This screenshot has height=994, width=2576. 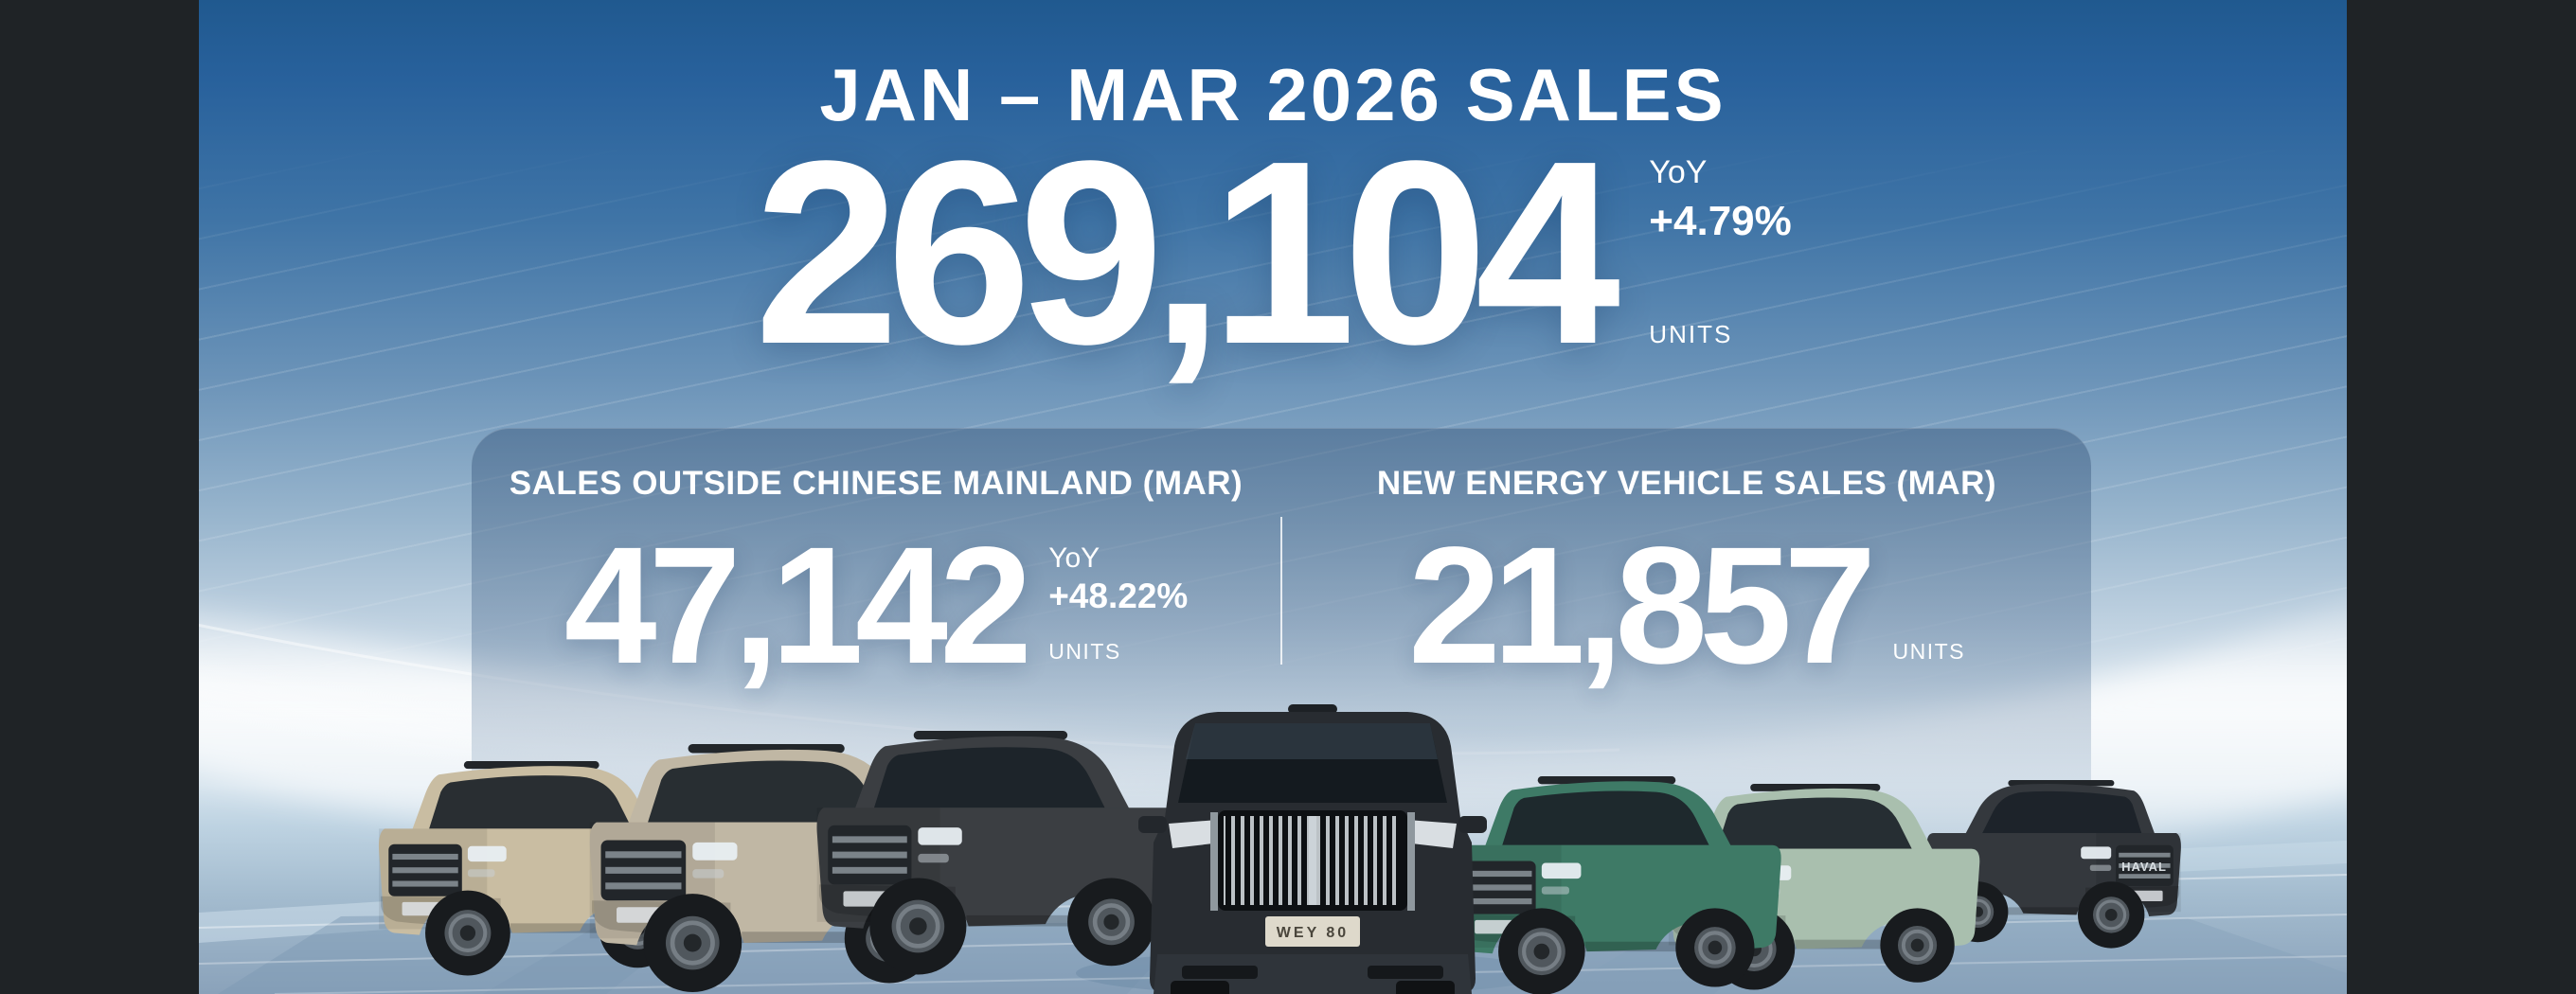 I want to click on nev-sales-label: NEW ENERGY VEHICLE SALES (MAR), so click(x=1686, y=483).